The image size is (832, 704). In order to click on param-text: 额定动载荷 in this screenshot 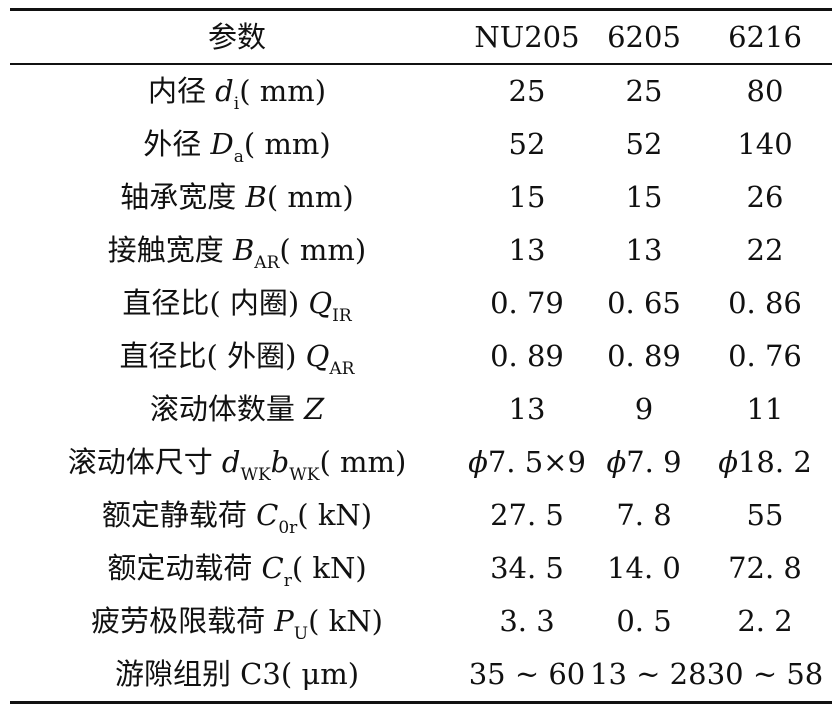, I will do `click(184, 567)`.